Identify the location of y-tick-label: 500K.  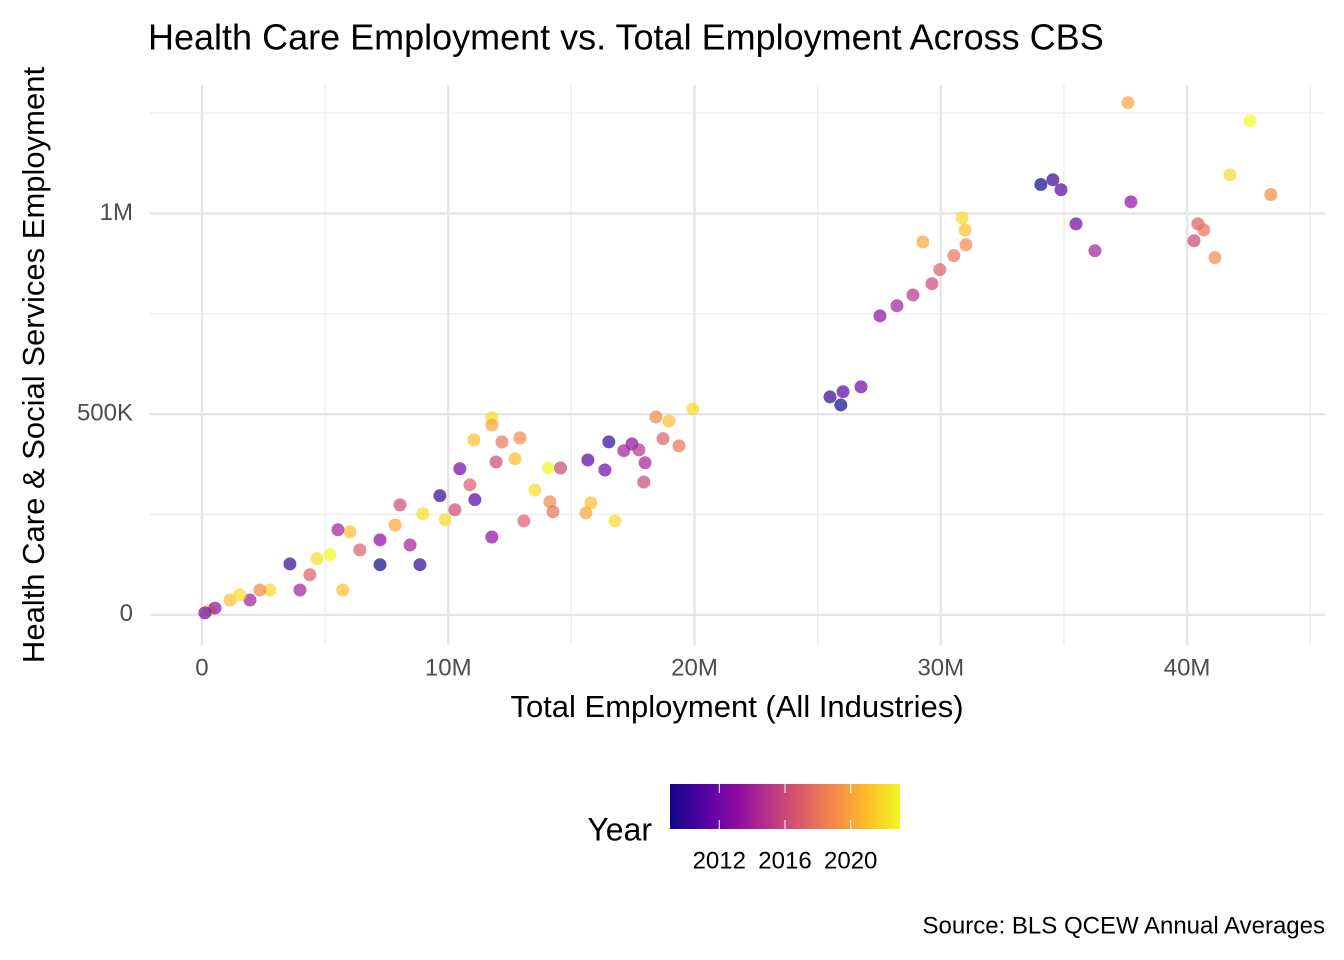
(105, 413).